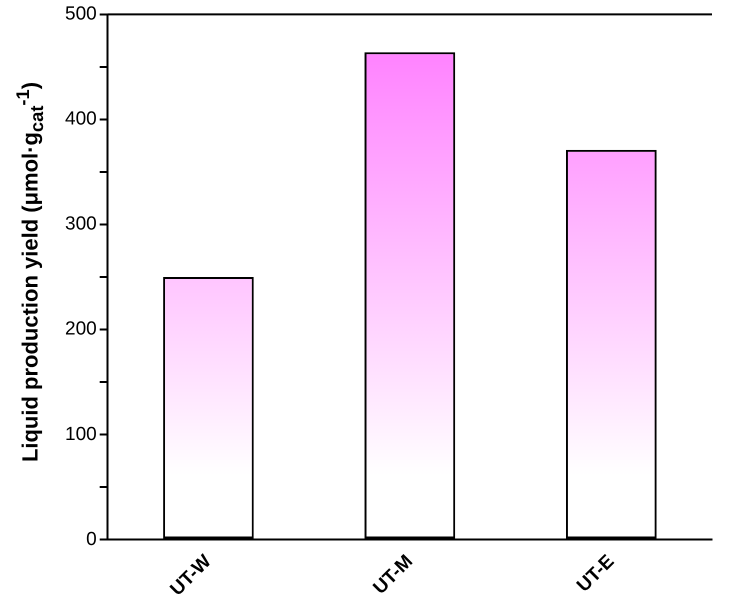 The width and height of the screenshot is (734, 604). What do you see at coordinates (91, 539) in the screenshot?
I see `y-tick-label: 0` at bounding box center [91, 539].